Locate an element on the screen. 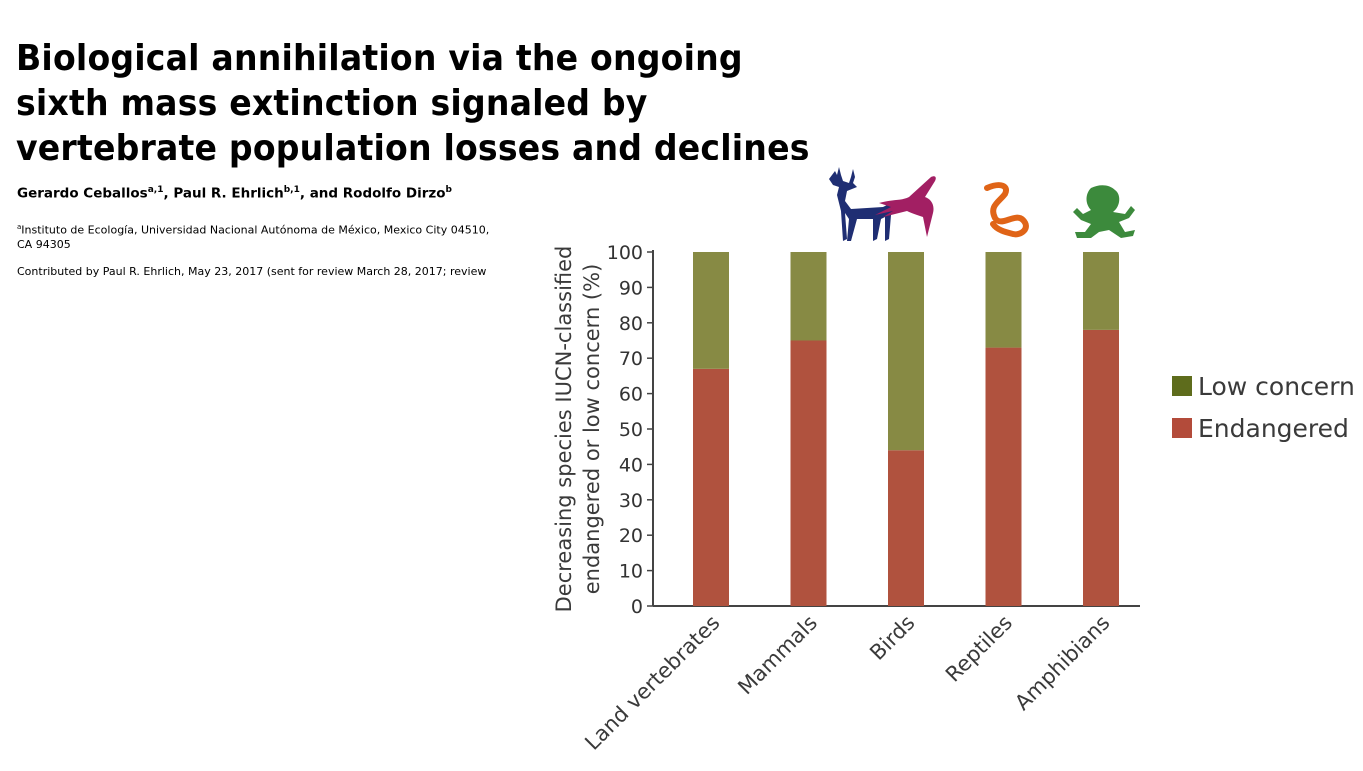  author-name: Gerardo Ceballos is located at coordinates (82, 193).